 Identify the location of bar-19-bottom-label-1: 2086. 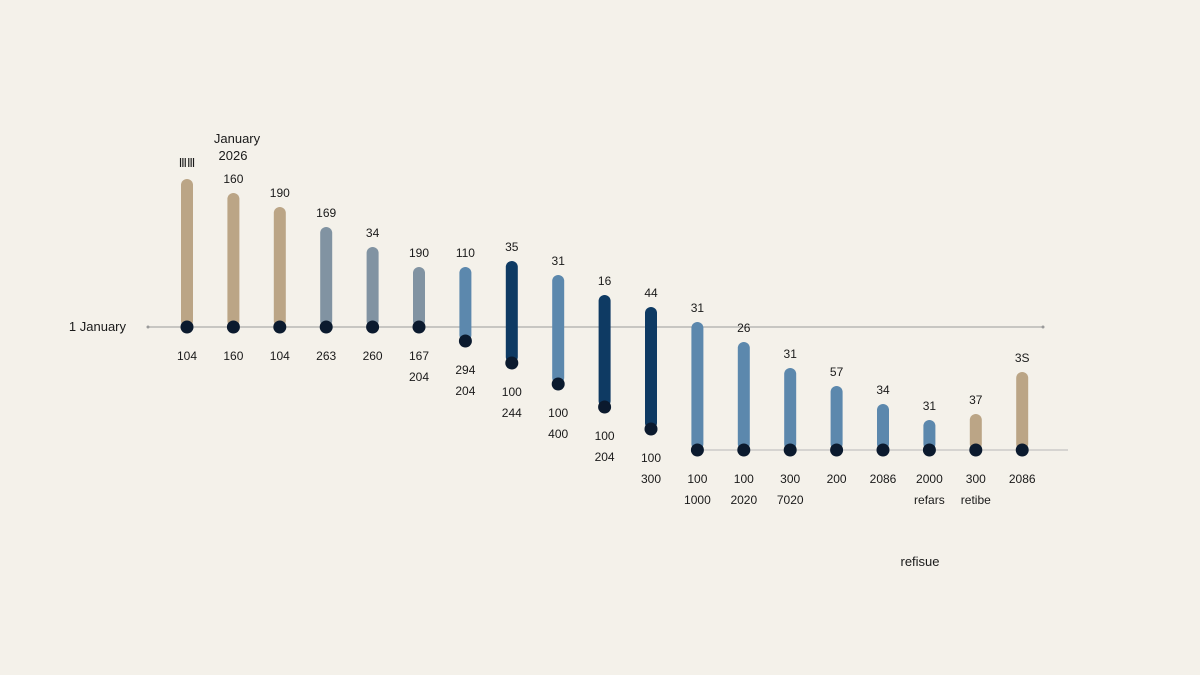
(1022, 479).